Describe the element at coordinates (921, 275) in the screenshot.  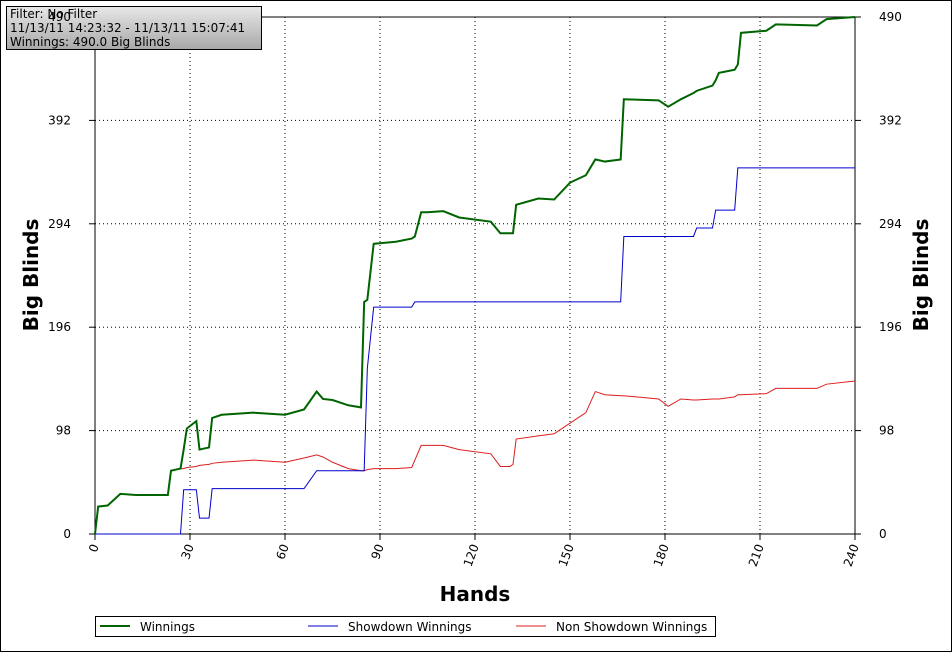
I see `y2-axis-title: Big Blinds` at that location.